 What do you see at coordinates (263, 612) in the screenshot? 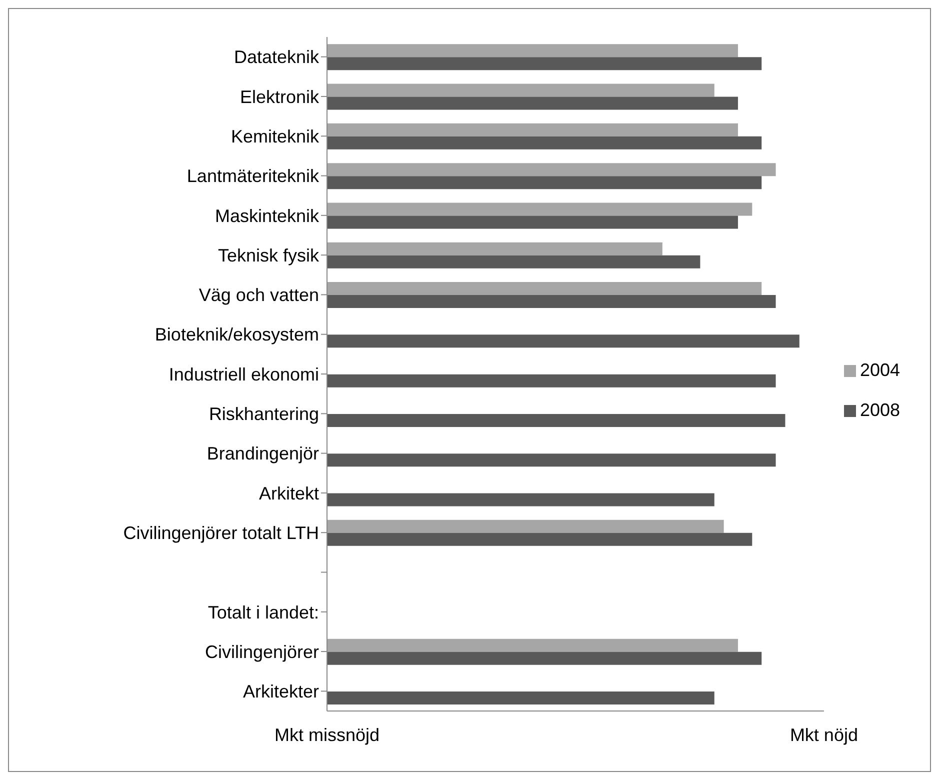
I see `text: Totalt i landet:` at bounding box center [263, 612].